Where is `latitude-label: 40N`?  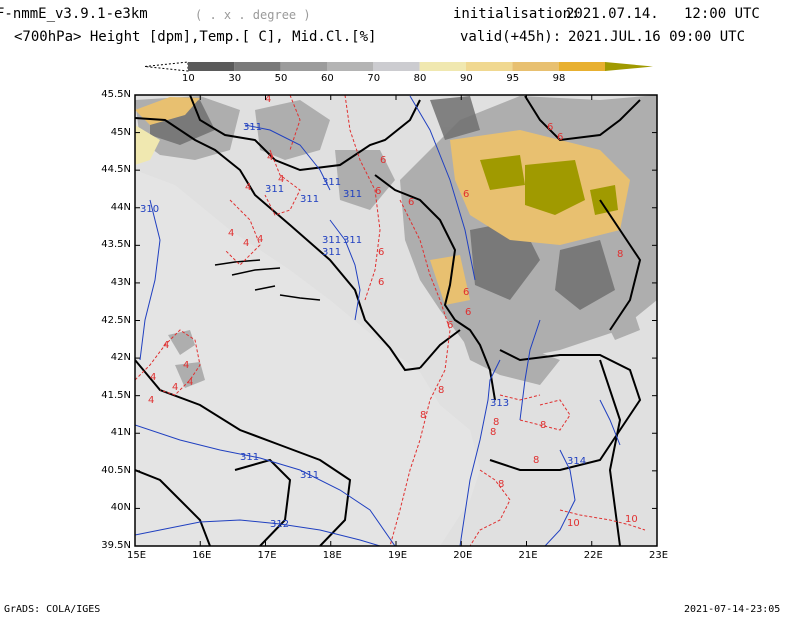 latitude-label: 40N is located at coordinates (120, 508).